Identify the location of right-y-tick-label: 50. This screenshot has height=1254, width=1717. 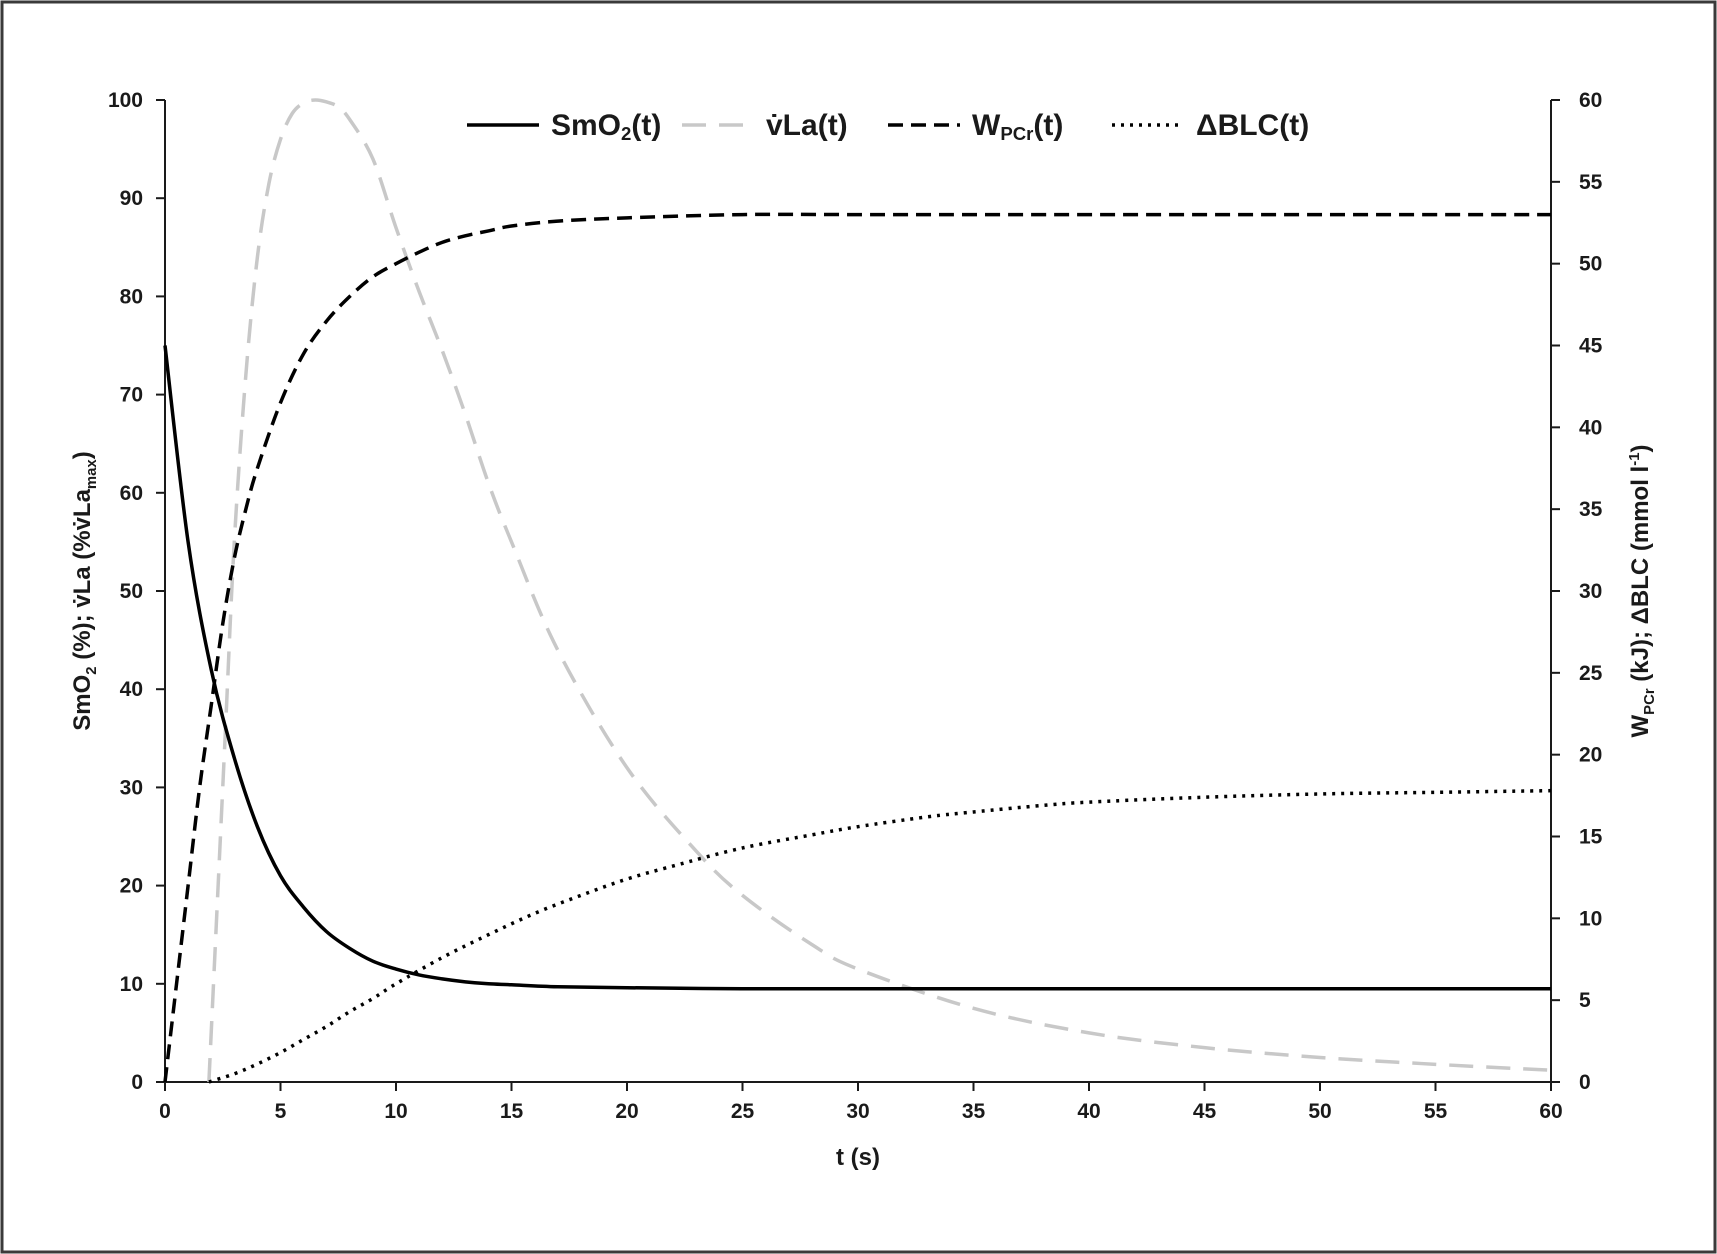
(1590, 264).